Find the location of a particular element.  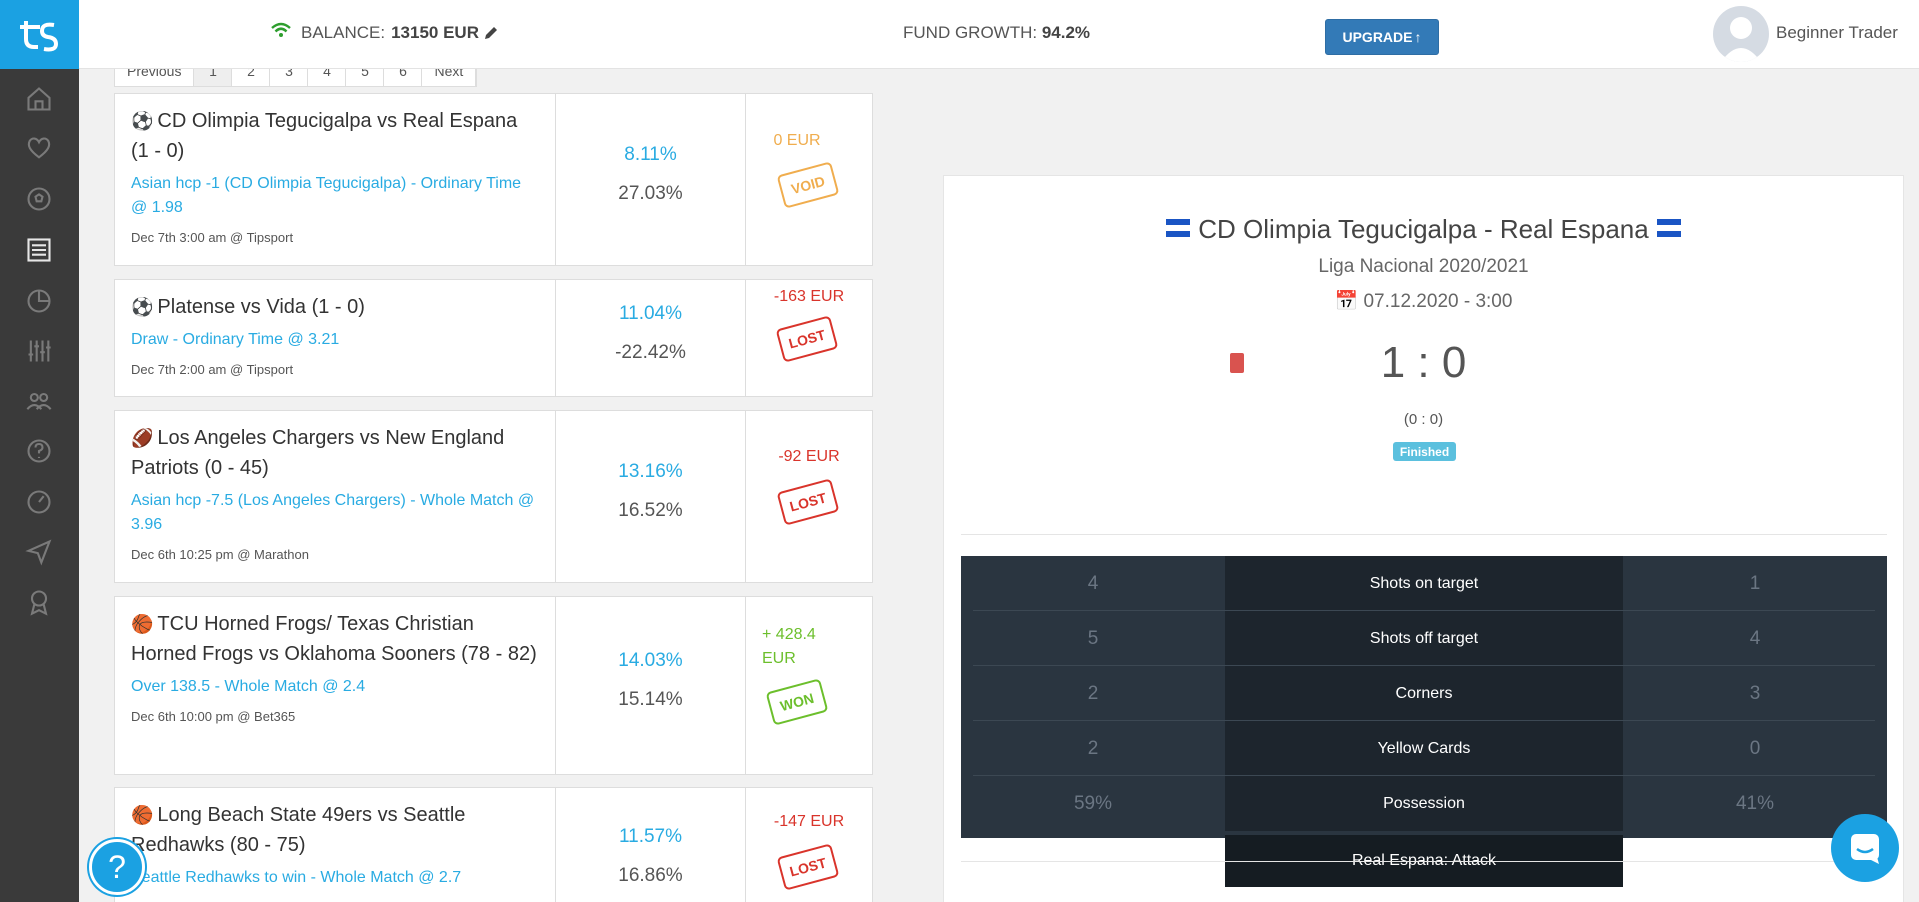

stat-away: 1 is located at coordinates (1755, 583).